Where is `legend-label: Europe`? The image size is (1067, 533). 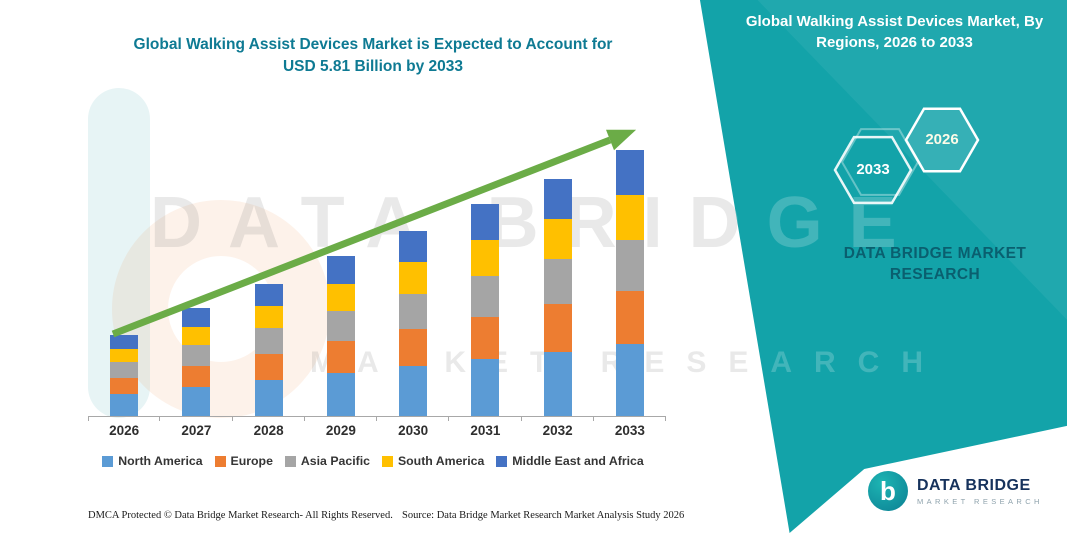 legend-label: Europe is located at coordinates (251, 461).